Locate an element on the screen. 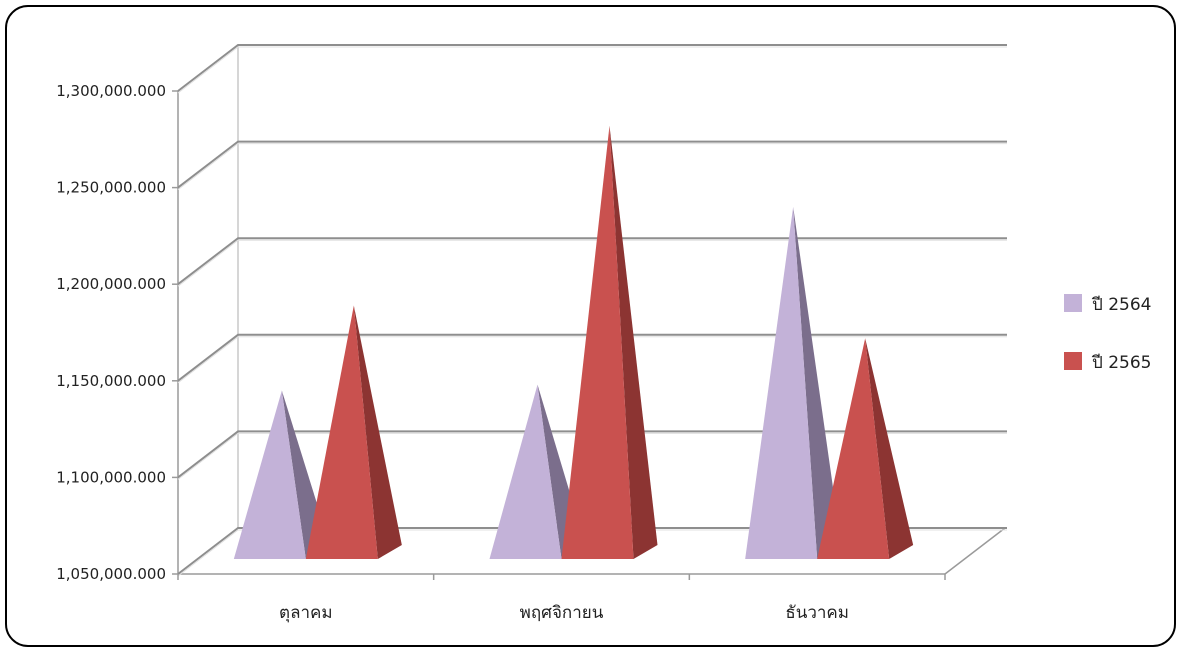 This screenshot has width=1181, height=652. legend-item: ปี 2564 is located at coordinates (1107, 304).